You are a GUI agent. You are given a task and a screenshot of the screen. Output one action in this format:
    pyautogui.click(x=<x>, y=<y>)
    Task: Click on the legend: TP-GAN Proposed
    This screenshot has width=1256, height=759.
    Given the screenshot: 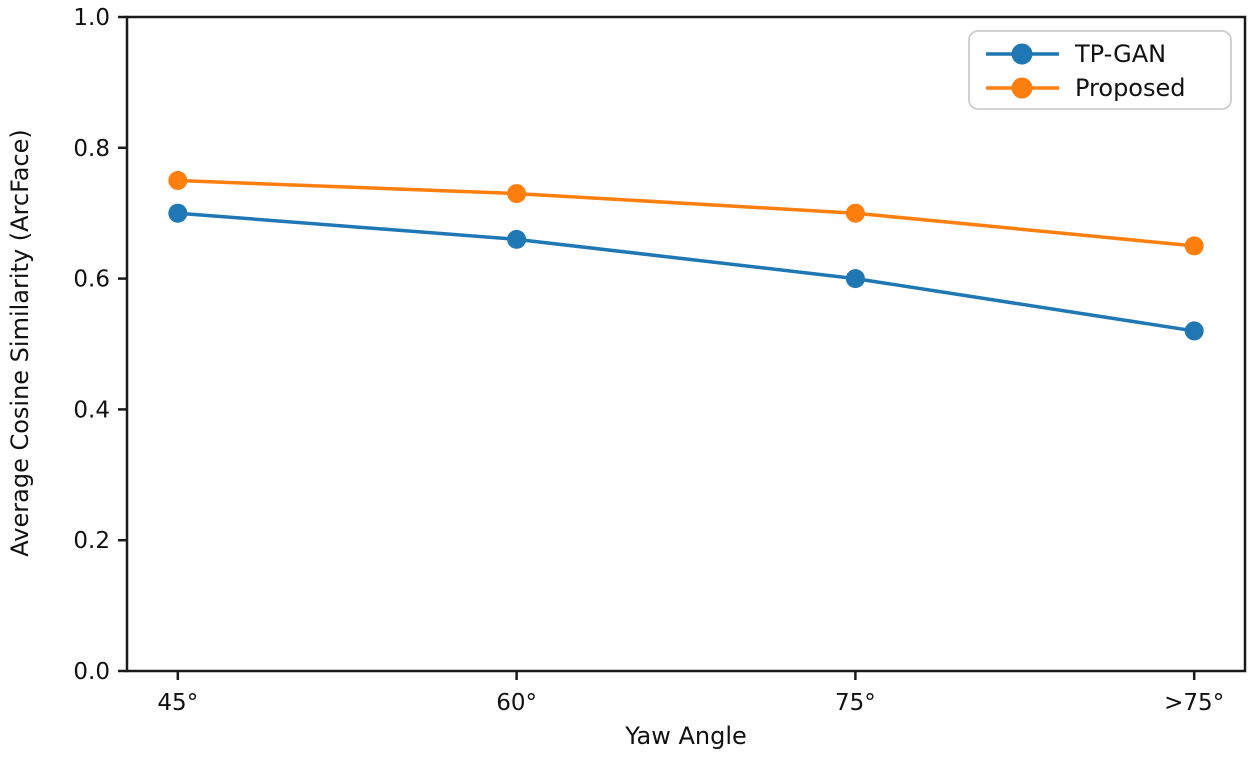 What is the action you would take?
    pyautogui.click(x=1100, y=70)
    